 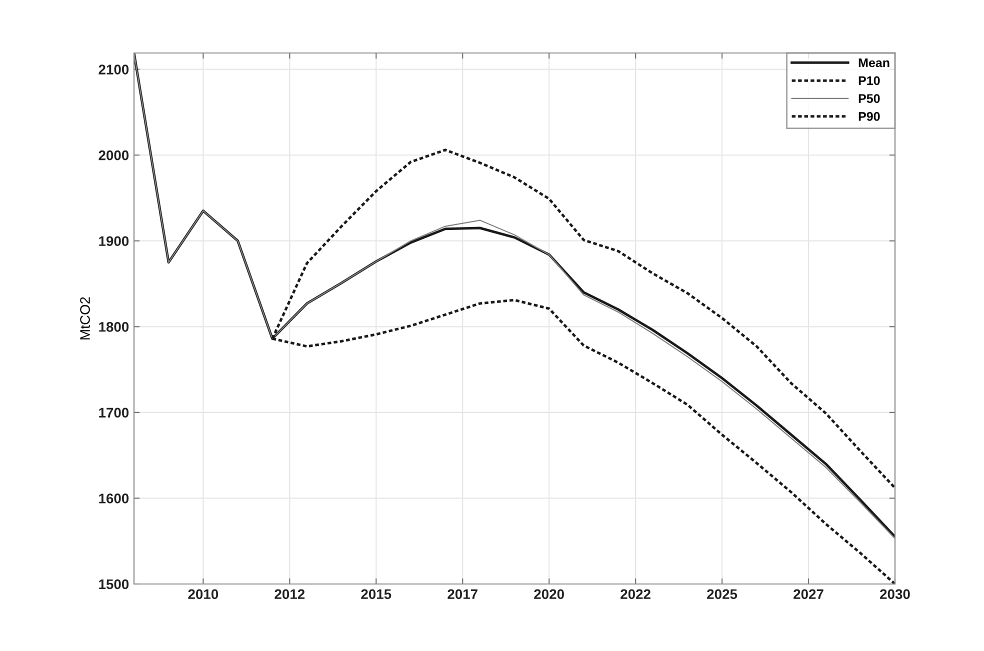 What do you see at coordinates (85, 318) in the screenshot?
I see `y-axis-title: MtCO2` at bounding box center [85, 318].